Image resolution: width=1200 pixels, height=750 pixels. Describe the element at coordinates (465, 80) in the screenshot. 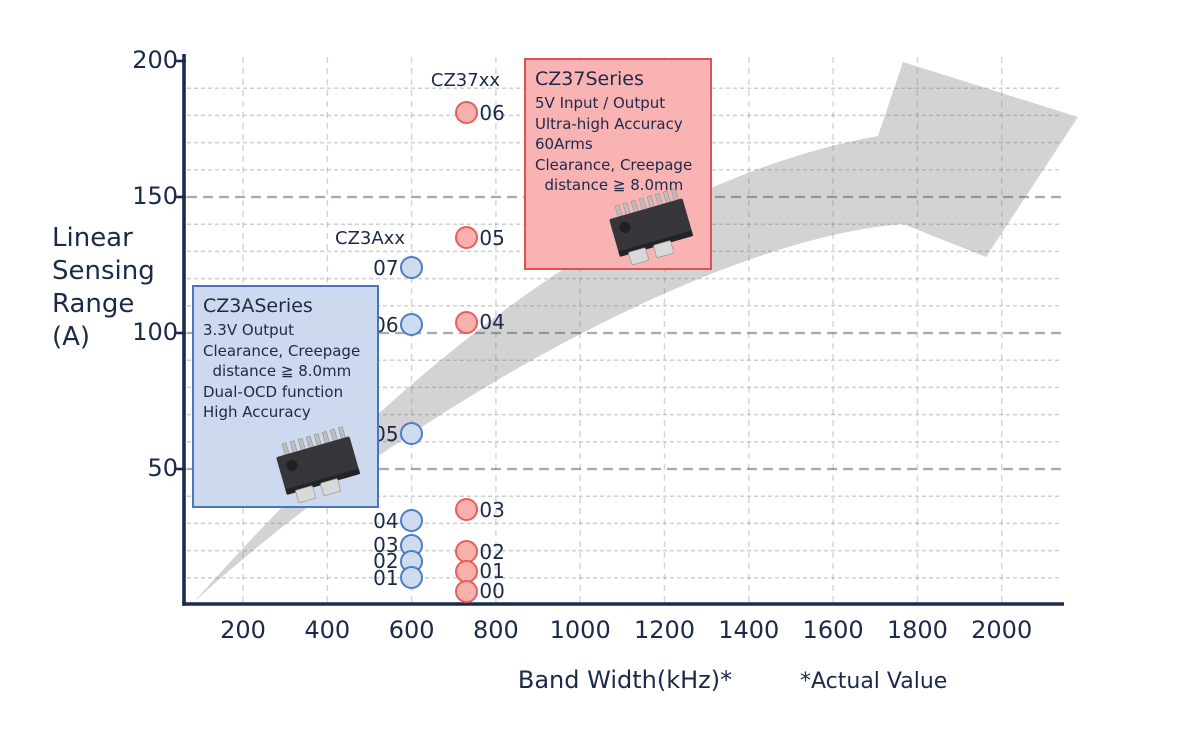

I see `series-label-cz37xx: CZ37xx` at that location.